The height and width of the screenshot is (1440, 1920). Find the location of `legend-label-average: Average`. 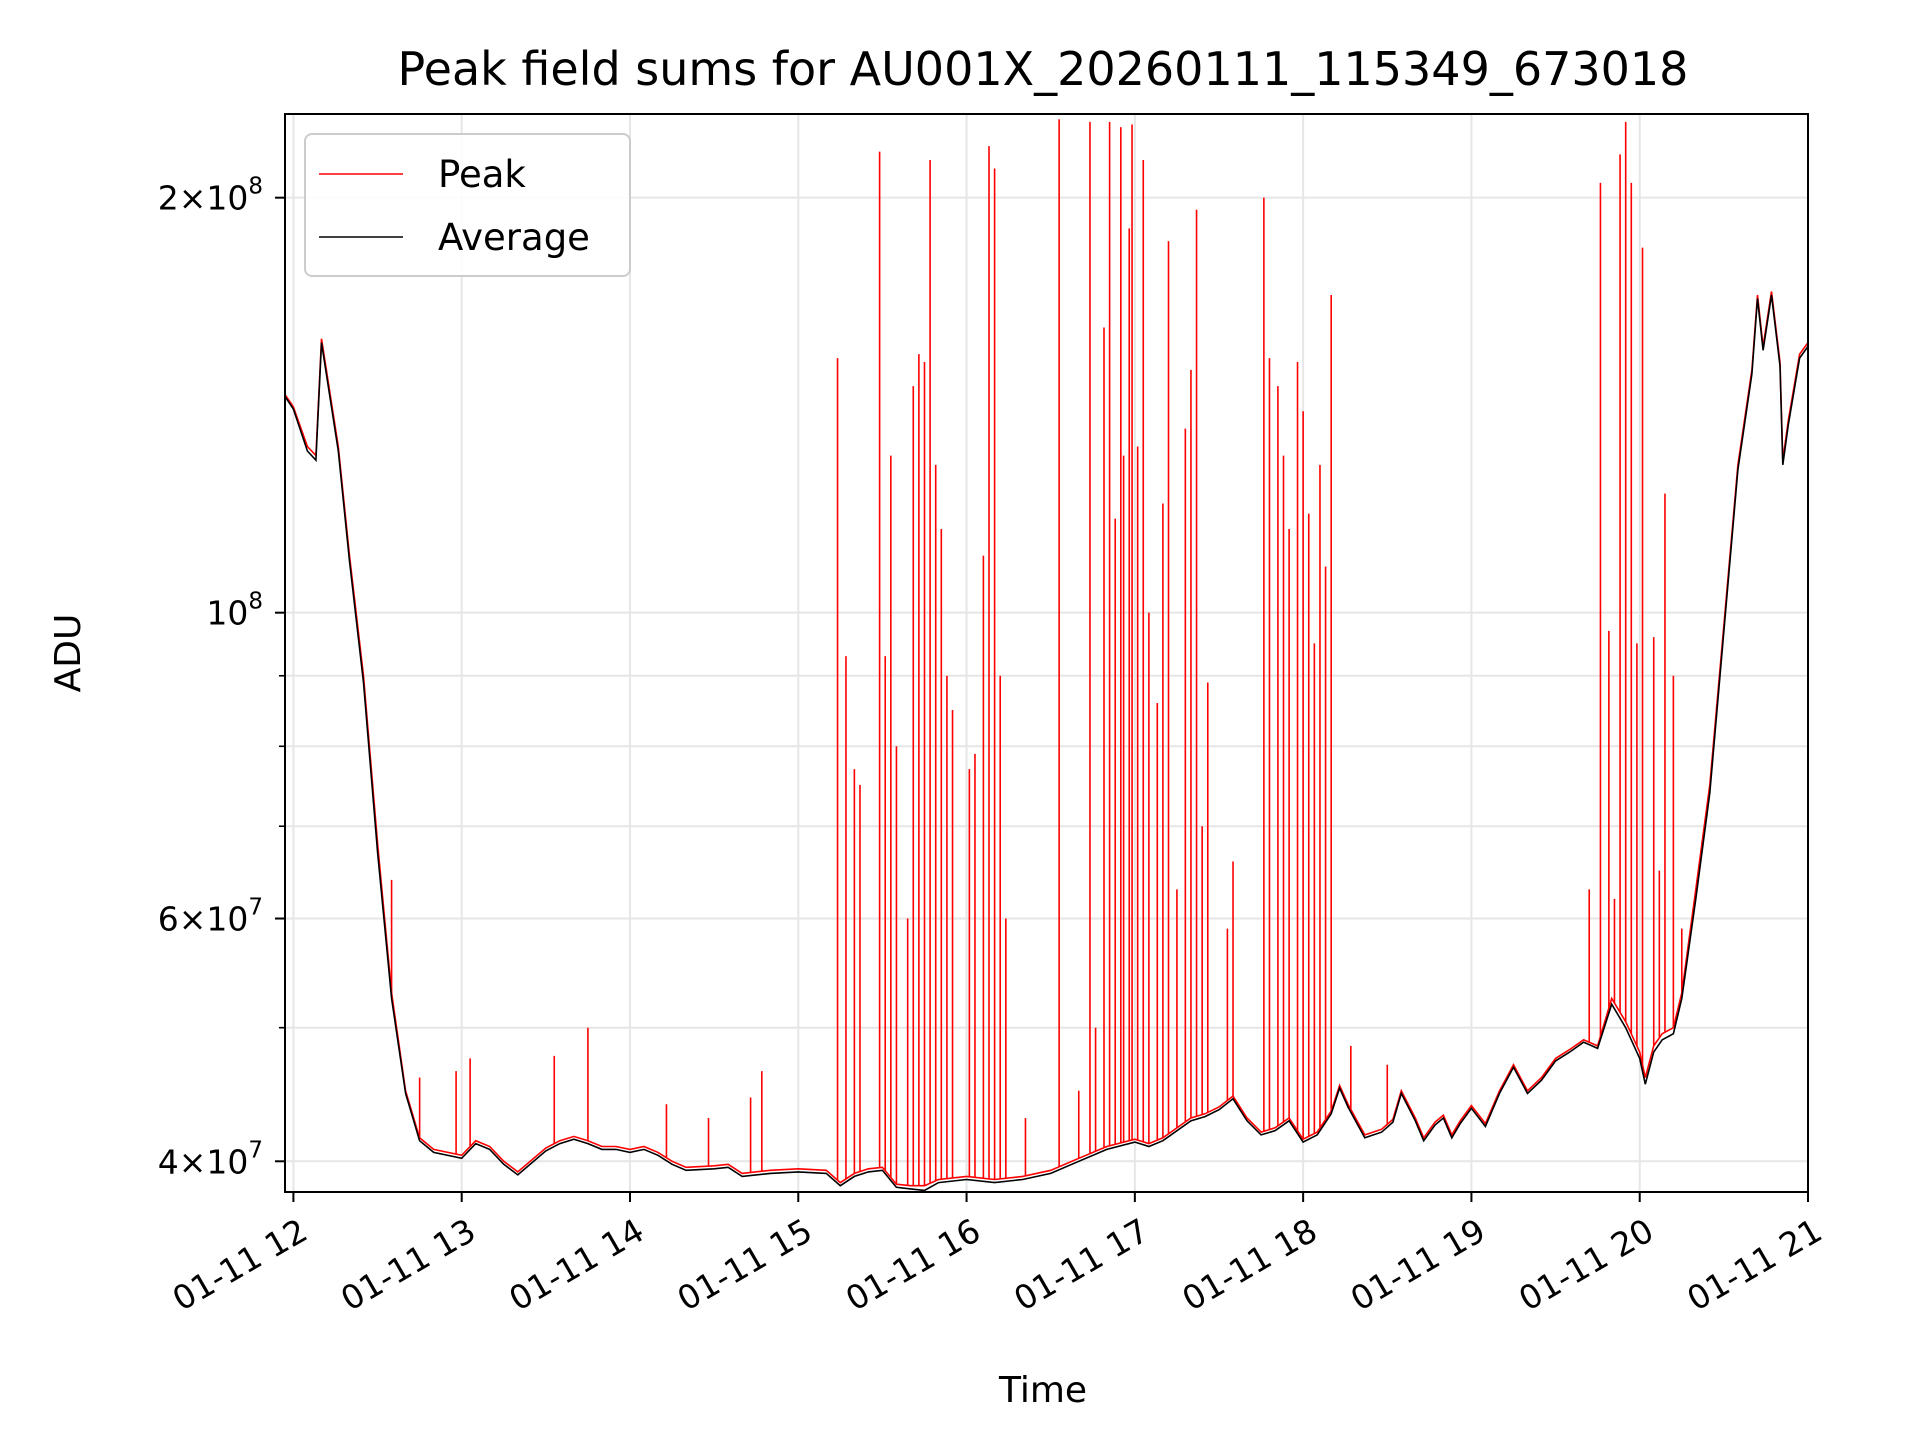

legend-label-average: Average is located at coordinates (514, 237).